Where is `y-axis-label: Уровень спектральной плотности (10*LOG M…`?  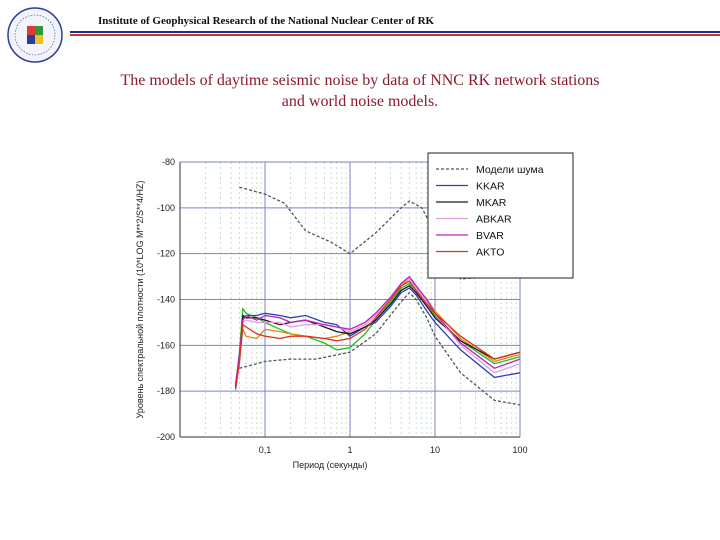 y-axis-label: Уровень спектральной плотности (10*LOG M… is located at coordinates (140, 300).